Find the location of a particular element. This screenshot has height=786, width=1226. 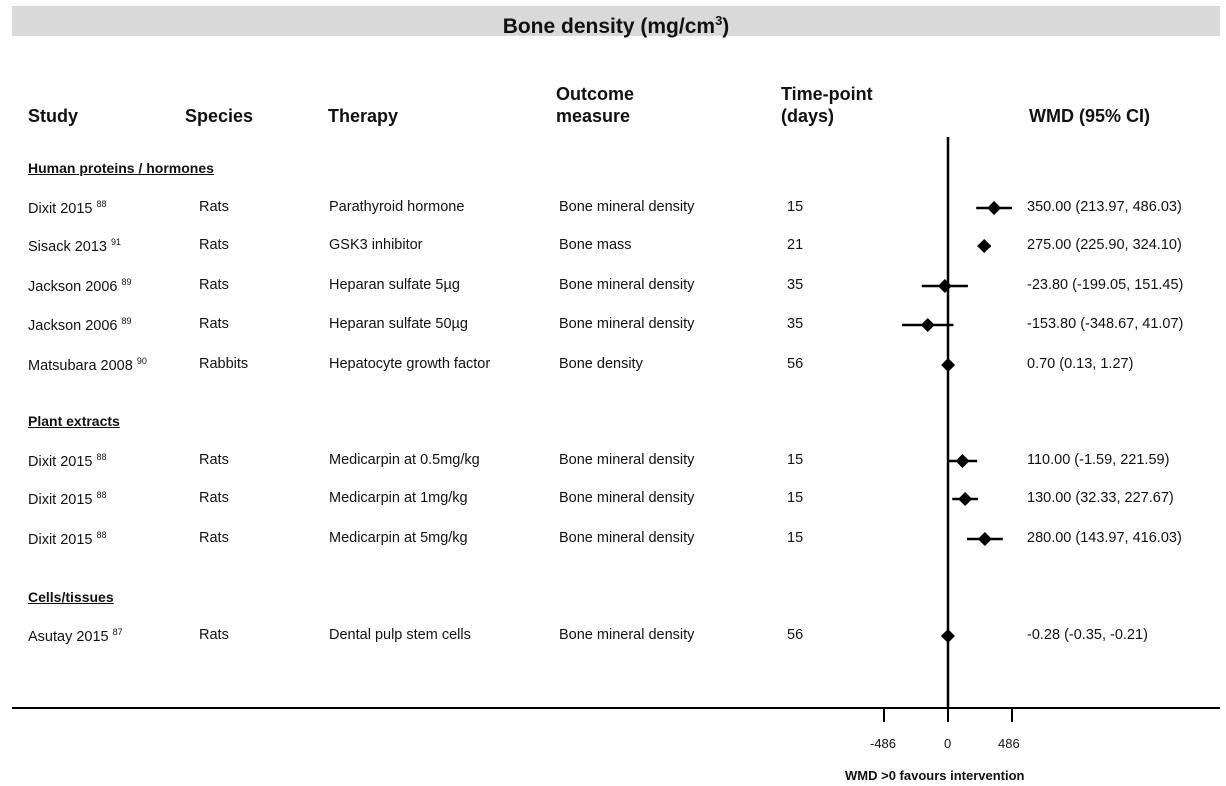

header-outcome: Outcome measure is located at coordinates (595, 105).